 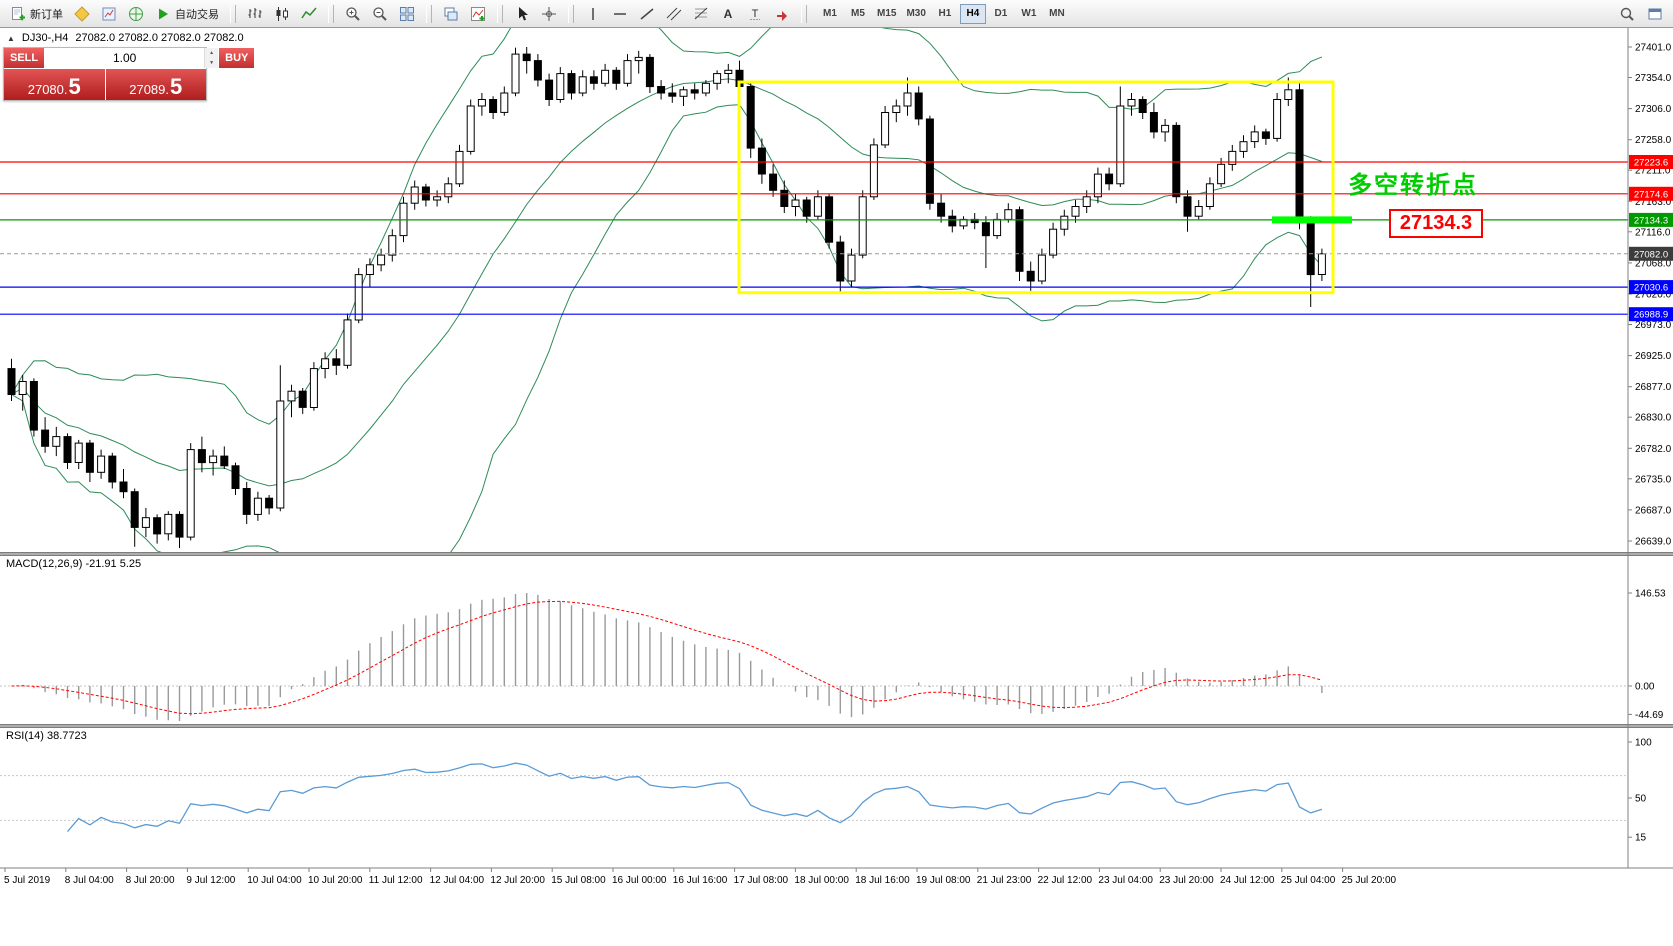 I want to click on navigator-button, so click(x=136, y=14).